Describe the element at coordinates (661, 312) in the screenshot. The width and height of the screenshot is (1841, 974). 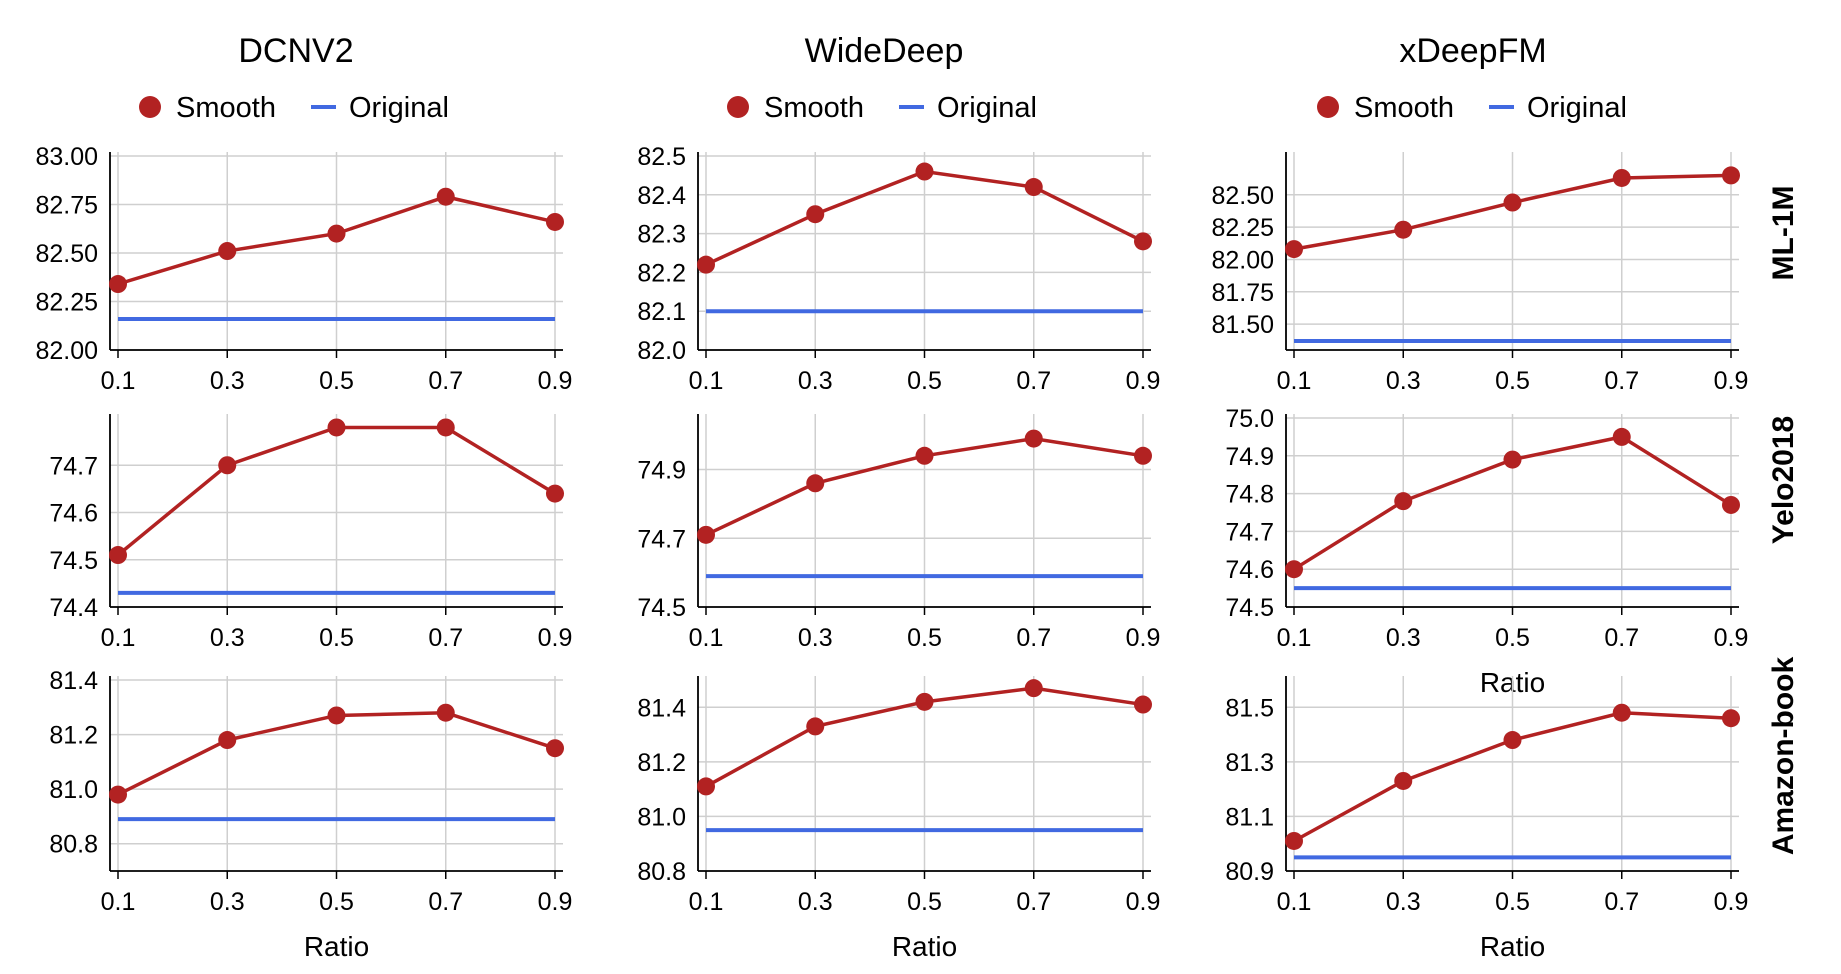
I see `y-tick-label: 82.1` at that location.